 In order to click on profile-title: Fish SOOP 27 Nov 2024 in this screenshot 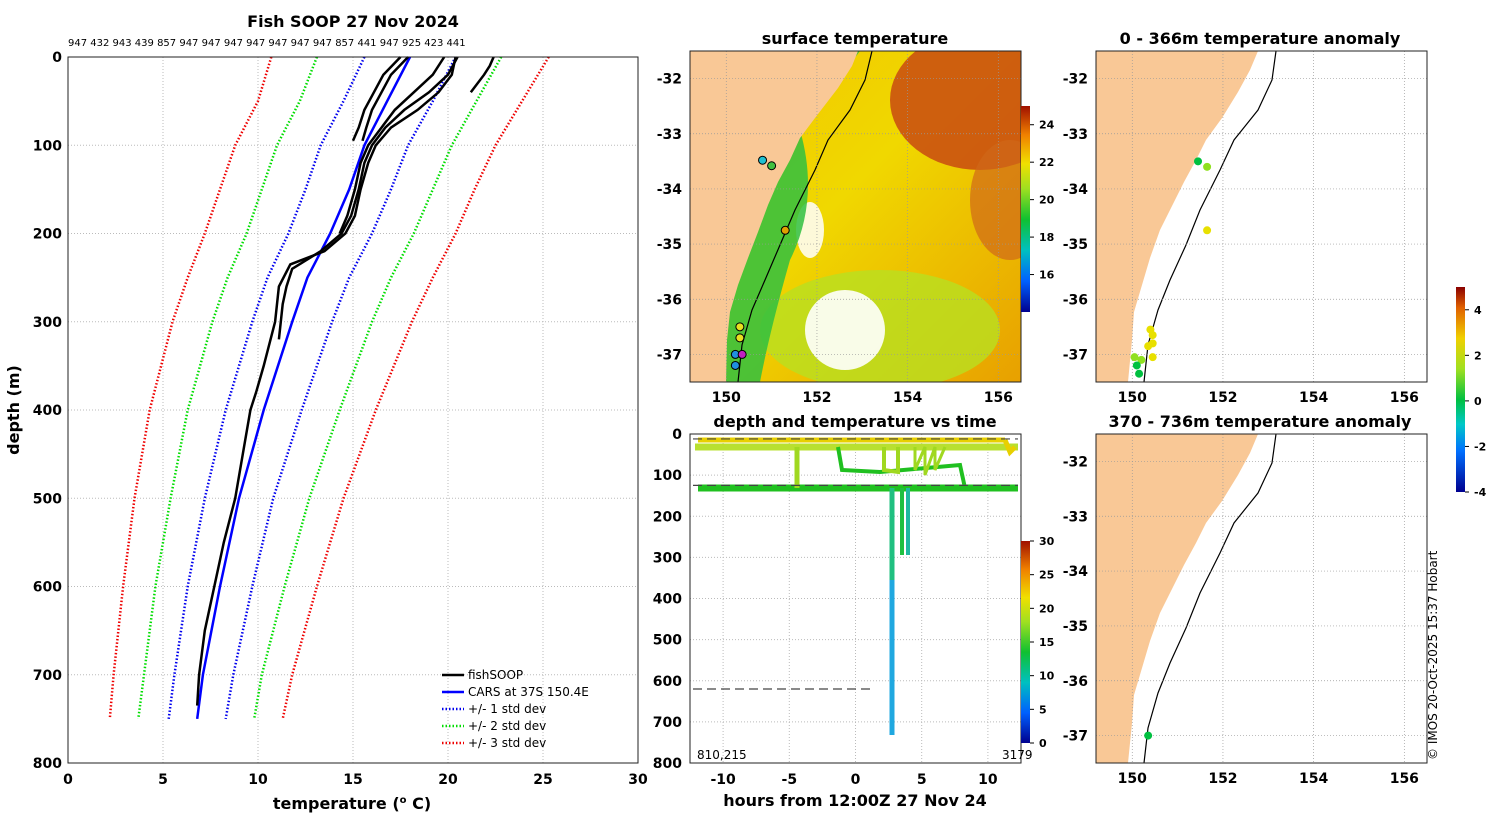, I will do `click(353, 21)`.